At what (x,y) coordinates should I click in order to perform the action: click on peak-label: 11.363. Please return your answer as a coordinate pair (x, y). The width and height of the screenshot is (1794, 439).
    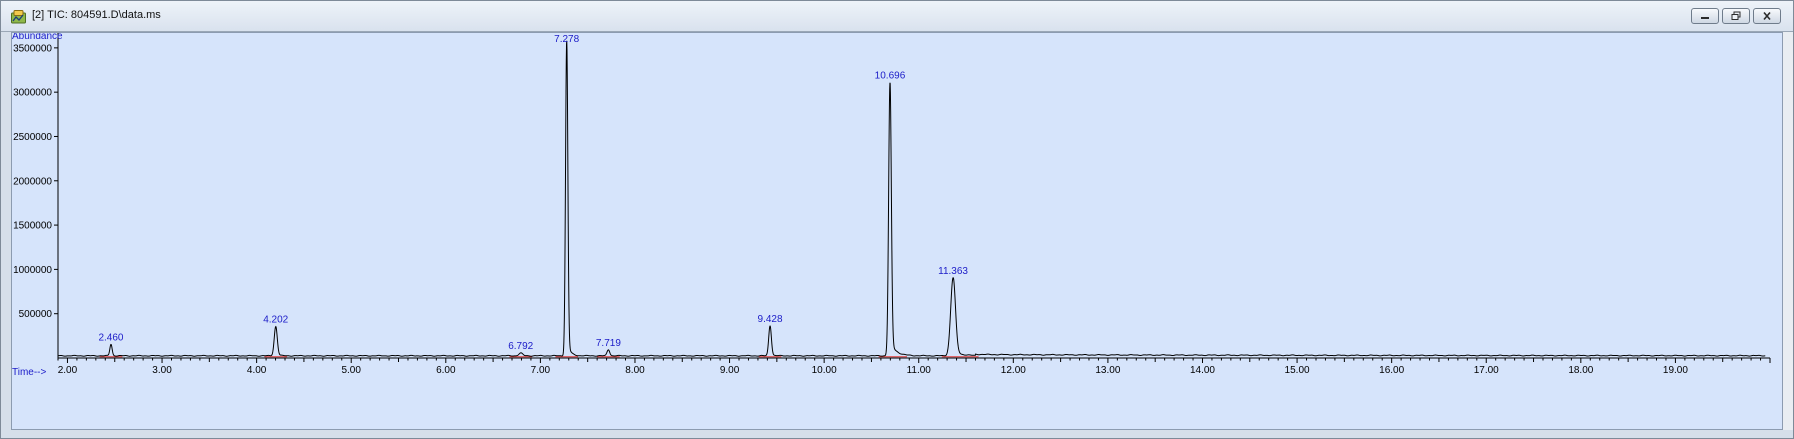
    Looking at the image, I should click on (953, 271).